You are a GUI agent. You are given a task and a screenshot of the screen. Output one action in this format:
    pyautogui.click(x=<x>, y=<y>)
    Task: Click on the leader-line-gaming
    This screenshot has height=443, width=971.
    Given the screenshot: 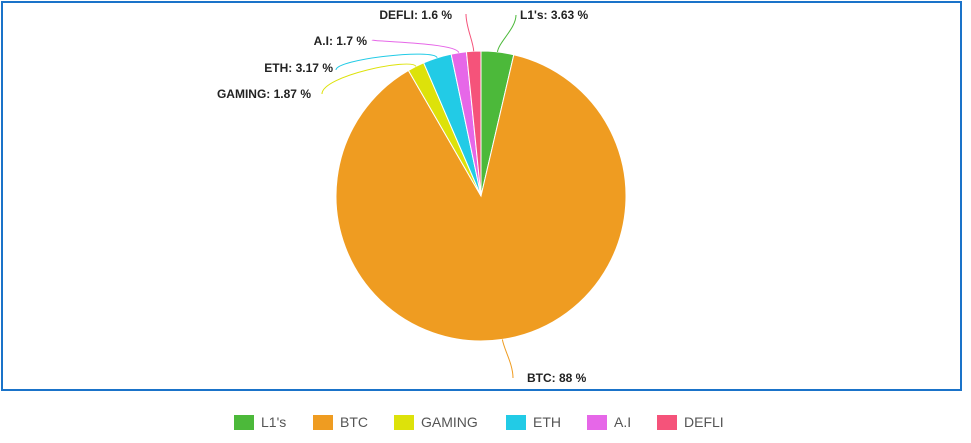 What is the action you would take?
    pyautogui.click(x=369, y=79)
    